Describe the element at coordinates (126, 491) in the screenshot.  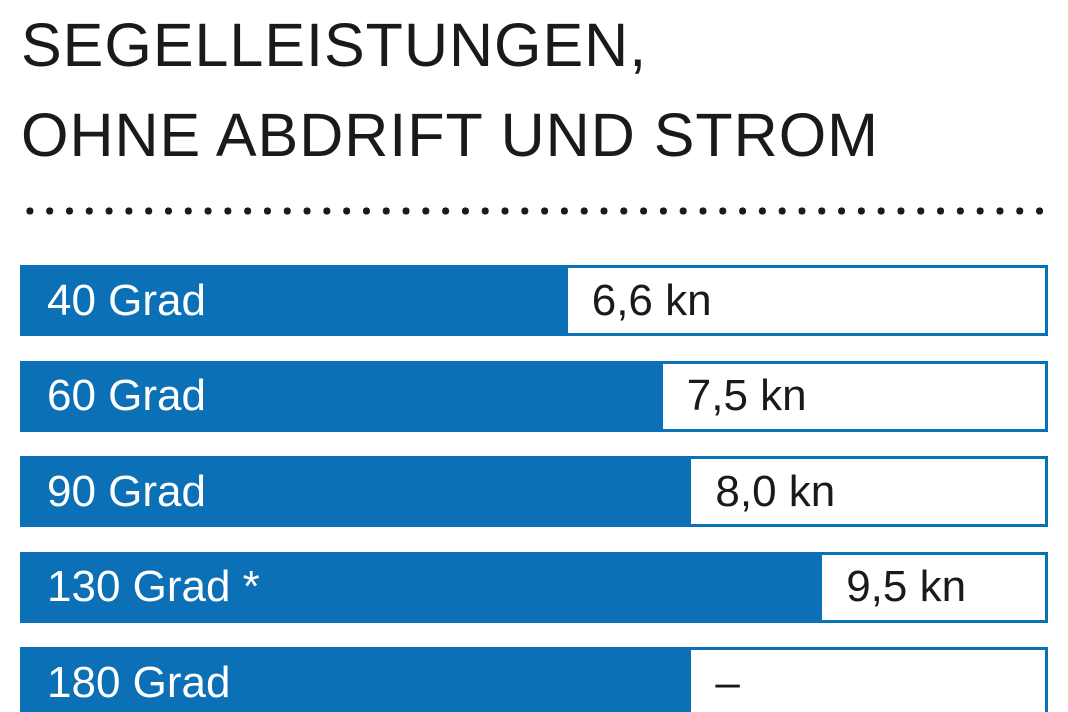
I see `bar-category-label: 90 Grad` at that location.